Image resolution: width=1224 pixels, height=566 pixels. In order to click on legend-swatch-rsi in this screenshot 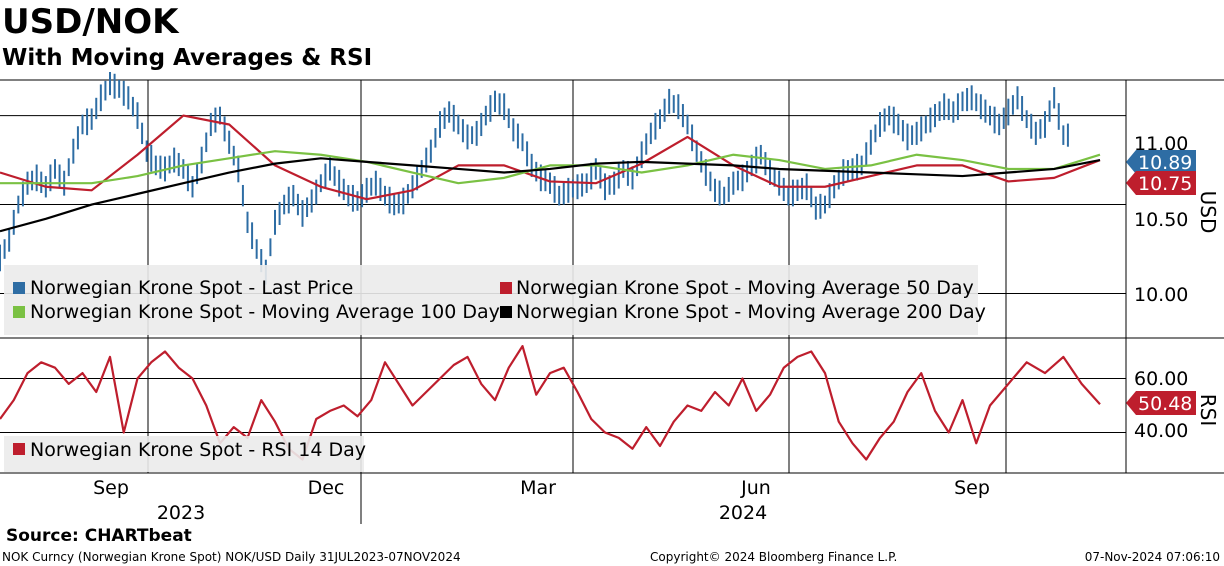, I will do `click(19, 449)`.